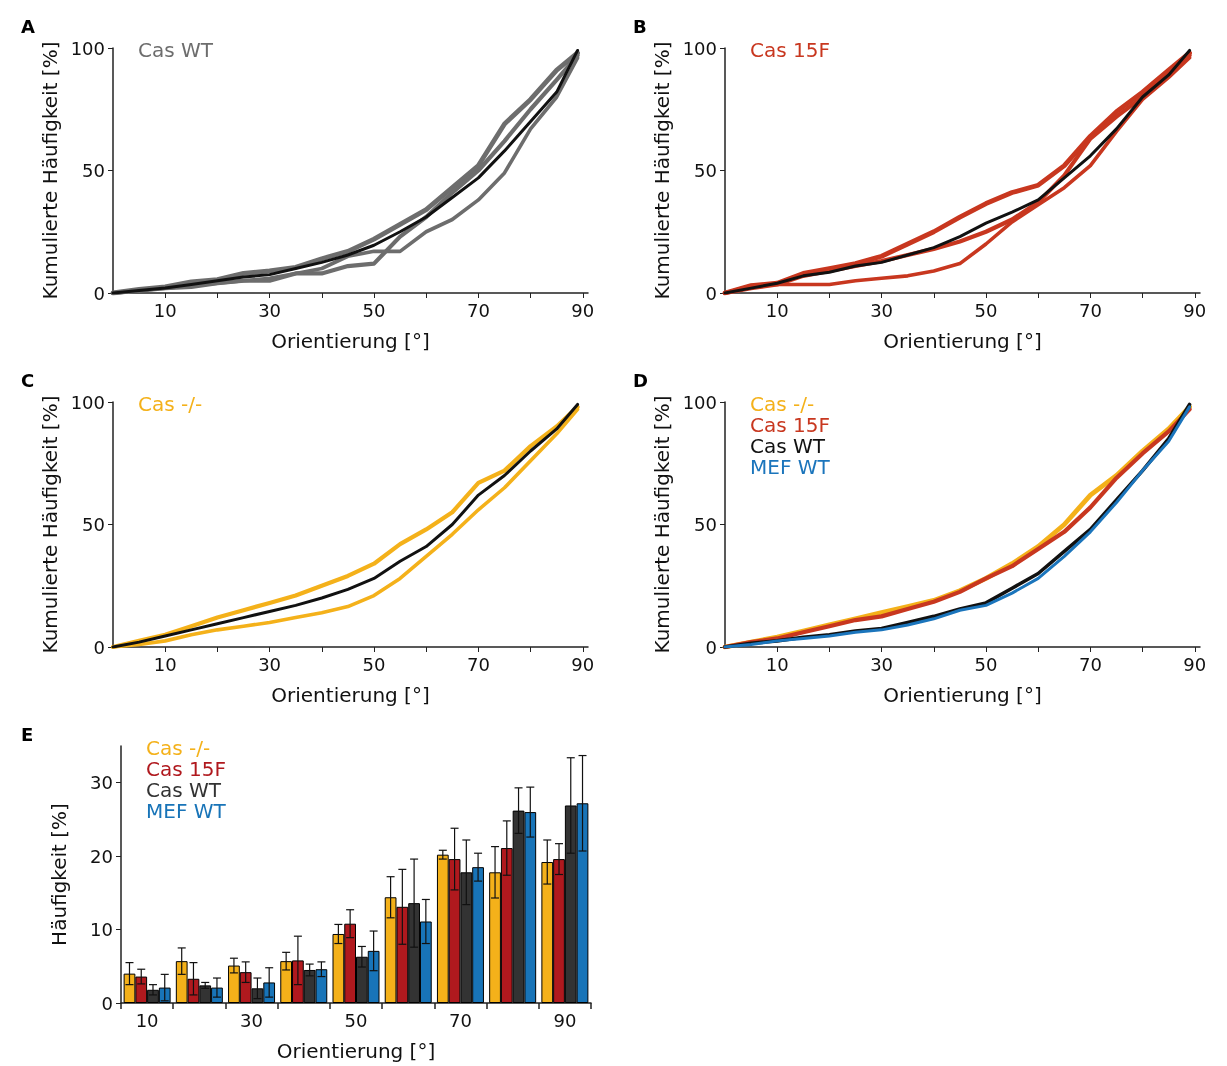 Image resolution: width=1227 pixels, height=1066 pixels. Describe the element at coordinates (101, 930) in the screenshot. I see `y-tick-label: 10` at that location.